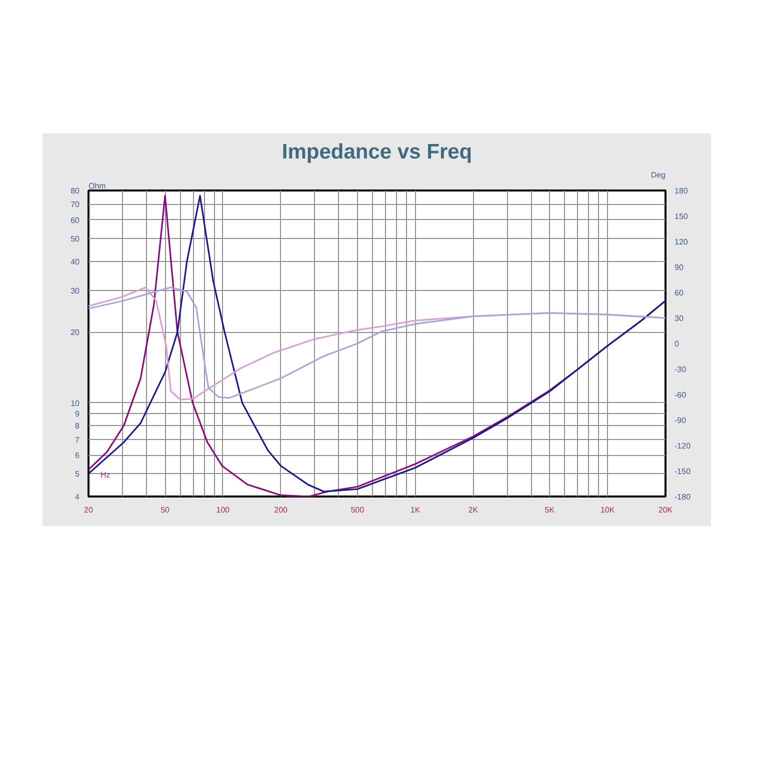 The width and height of the screenshot is (761, 759). What do you see at coordinates (683, 446) in the screenshot?
I see `y2-tick-label: -120` at bounding box center [683, 446].